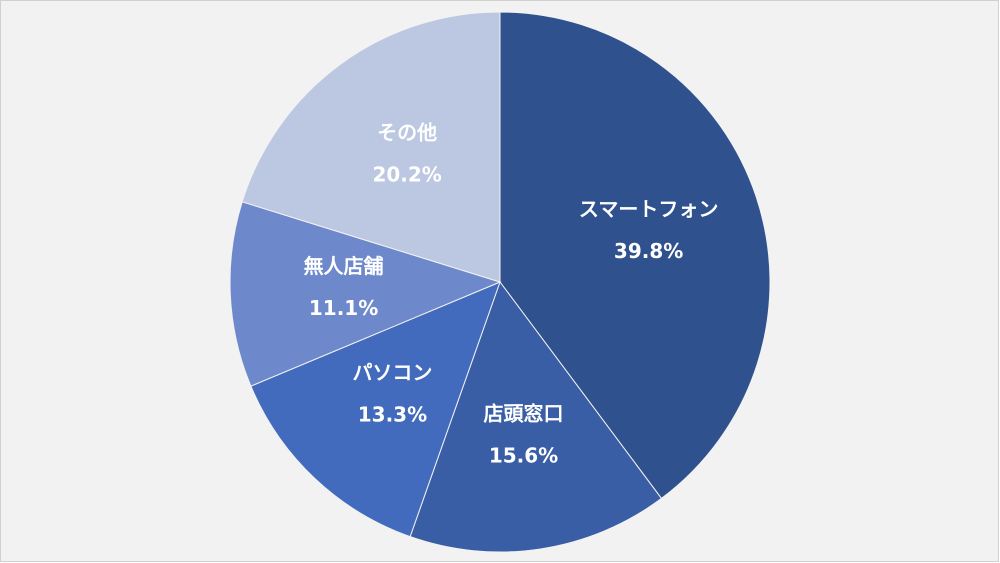 The height and width of the screenshot is (563, 1000). I want to click on slice-name: 無人店舗, so click(344, 266).